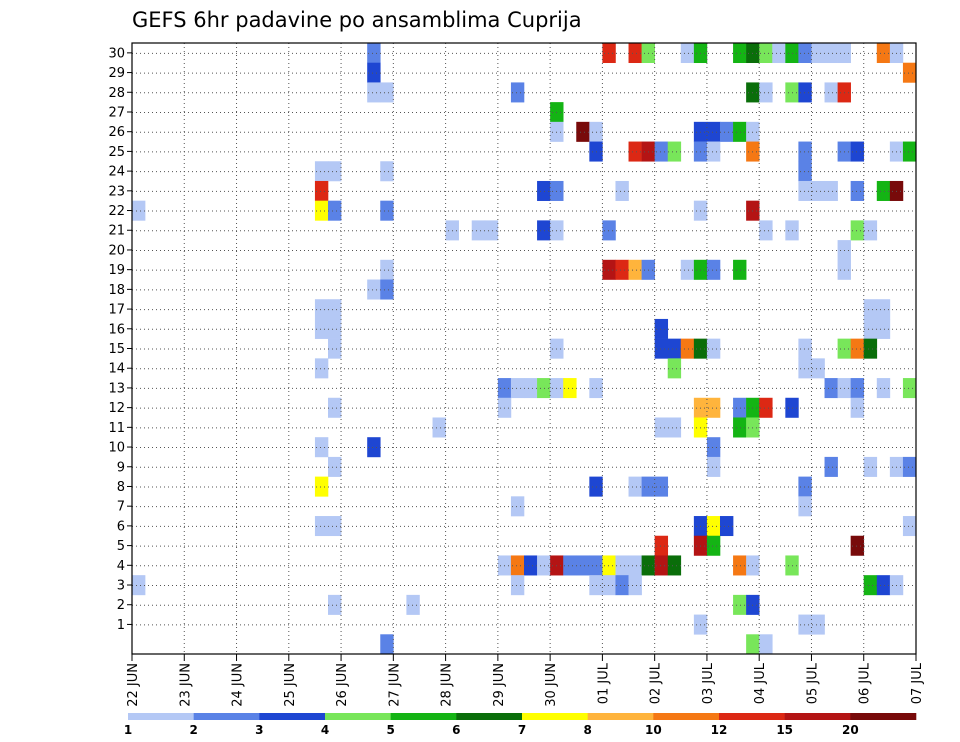  Describe the element at coordinates (708, 683) in the screenshot. I see `x-tick-label: 03 JUL` at that location.